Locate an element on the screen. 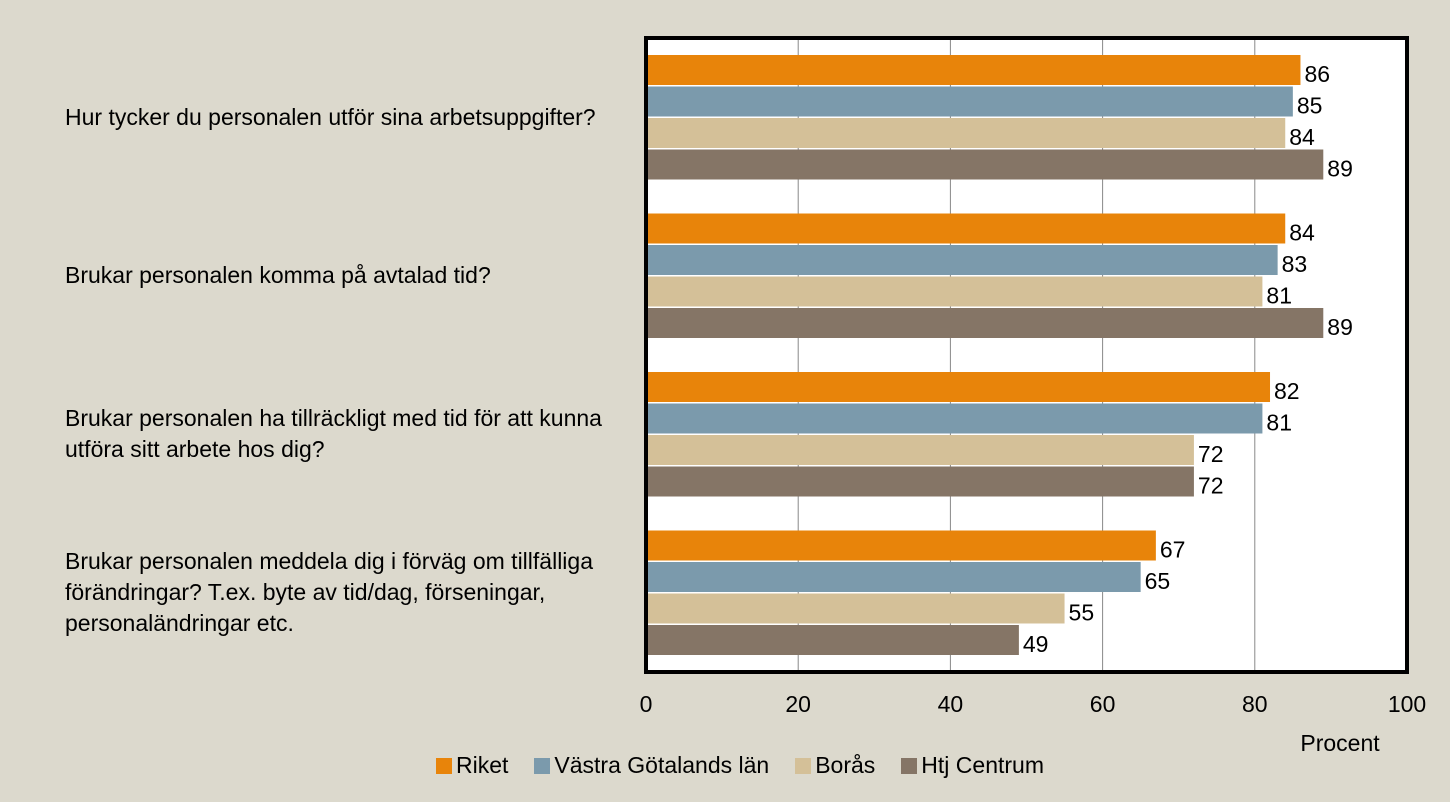 The image size is (1450, 802). value-label: 65 is located at coordinates (1158, 581).